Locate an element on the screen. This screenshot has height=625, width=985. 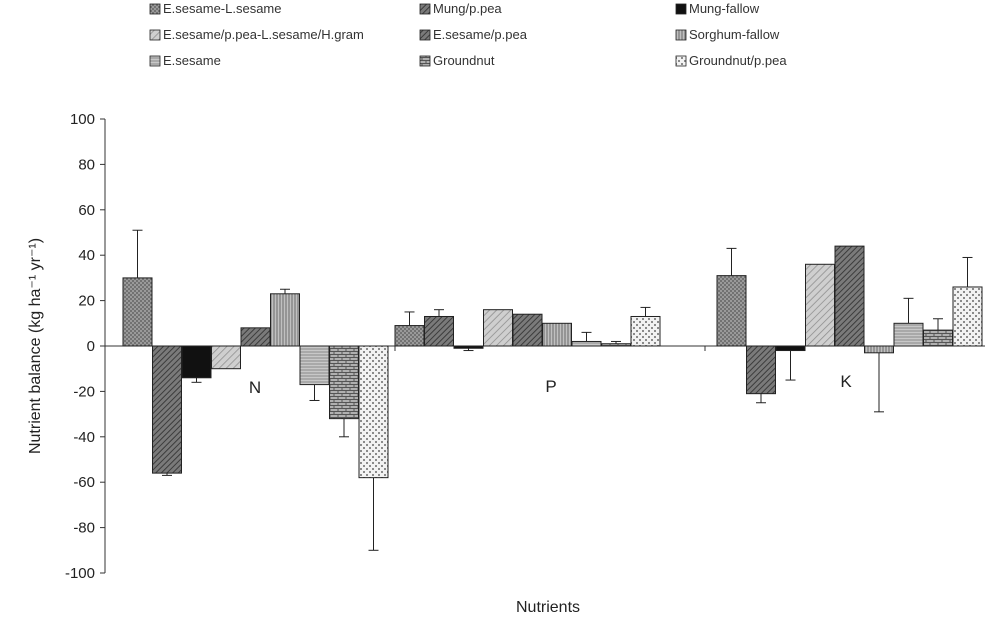
y-tick-label: -40 is located at coordinates (84, 437).